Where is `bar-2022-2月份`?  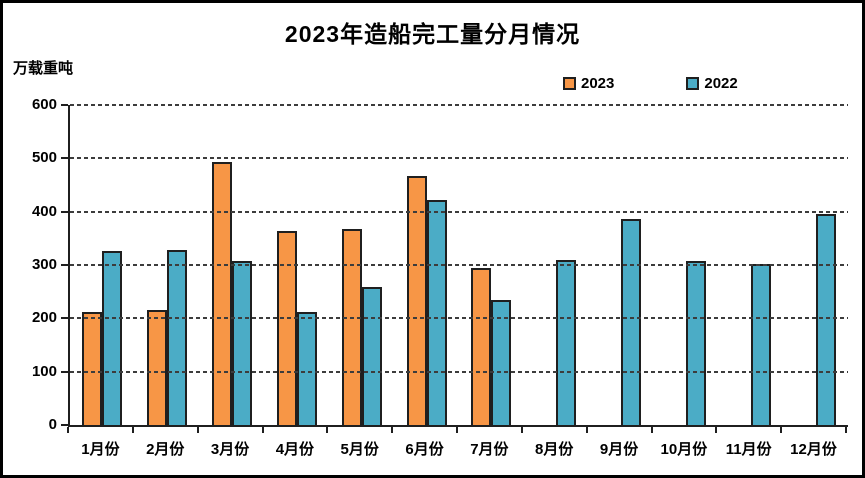
bar-2022-2月份 is located at coordinates (177, 337).